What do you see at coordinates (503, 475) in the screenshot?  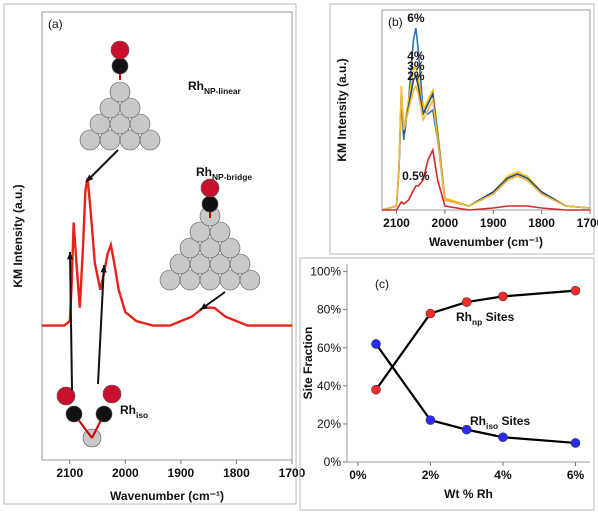 I see `x-tick-label: 4%` at bounding box center [503, 475].